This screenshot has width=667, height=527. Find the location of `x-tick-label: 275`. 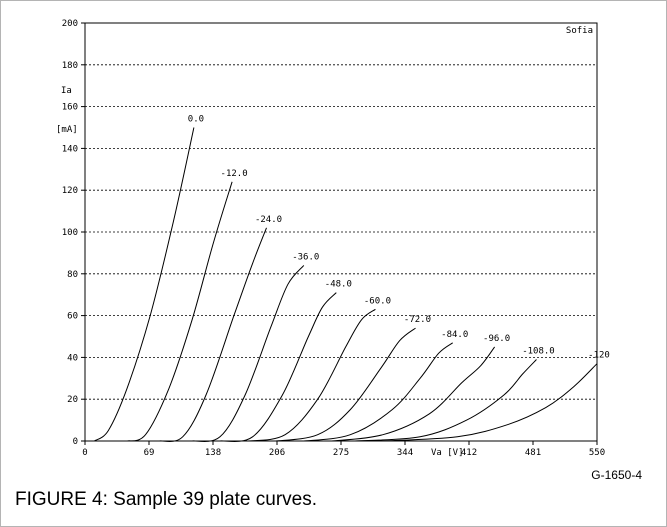

x-tick-label: 275 is located at coordinates (341, 453).